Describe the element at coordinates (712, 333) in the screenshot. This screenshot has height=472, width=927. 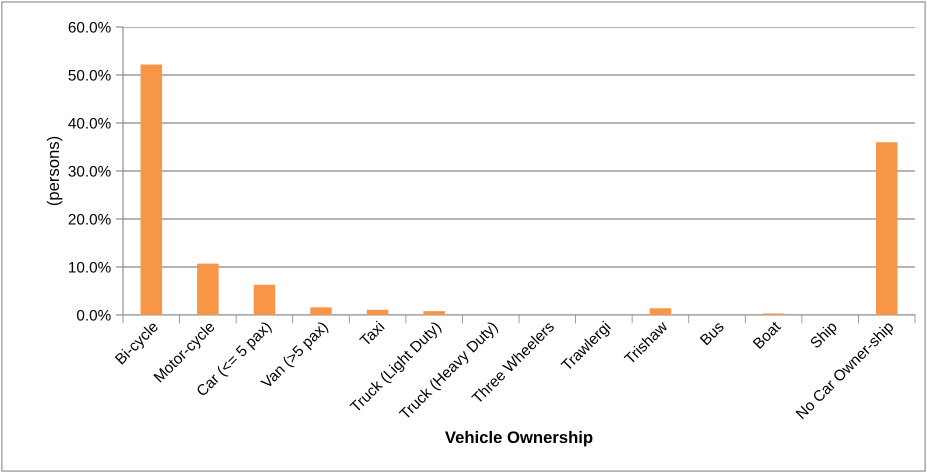
I see `x-tick-label: Bus` at that location.